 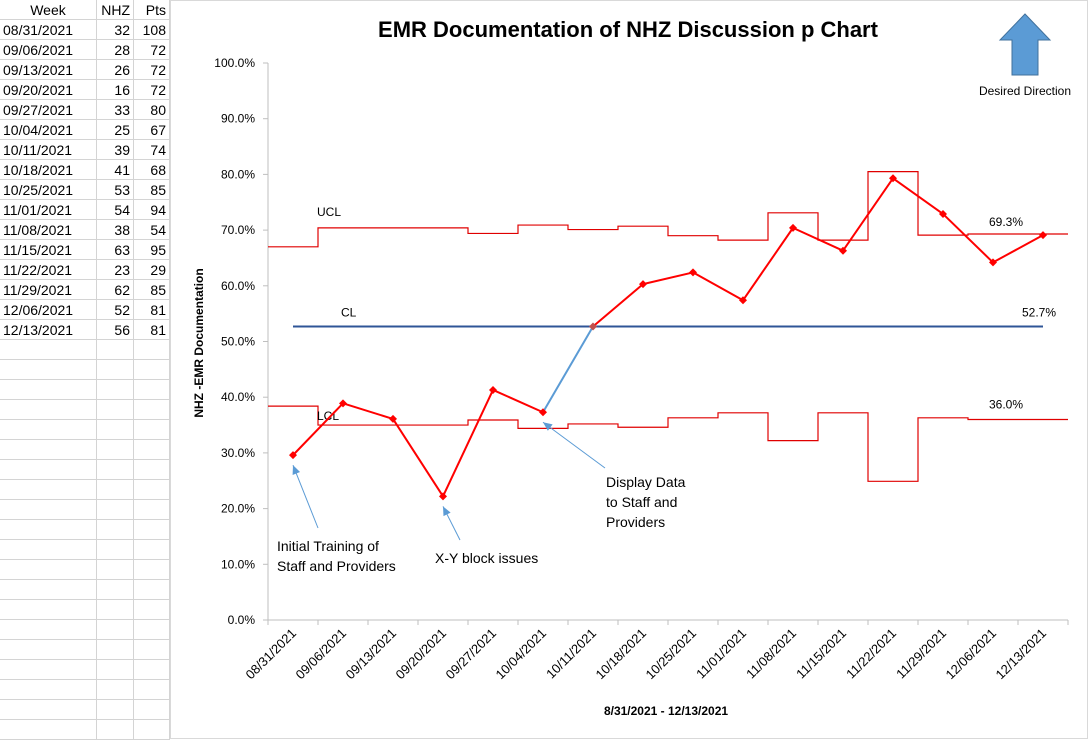 I want to click on table-cell: 09/27/2021, so click(x=48, y=110).